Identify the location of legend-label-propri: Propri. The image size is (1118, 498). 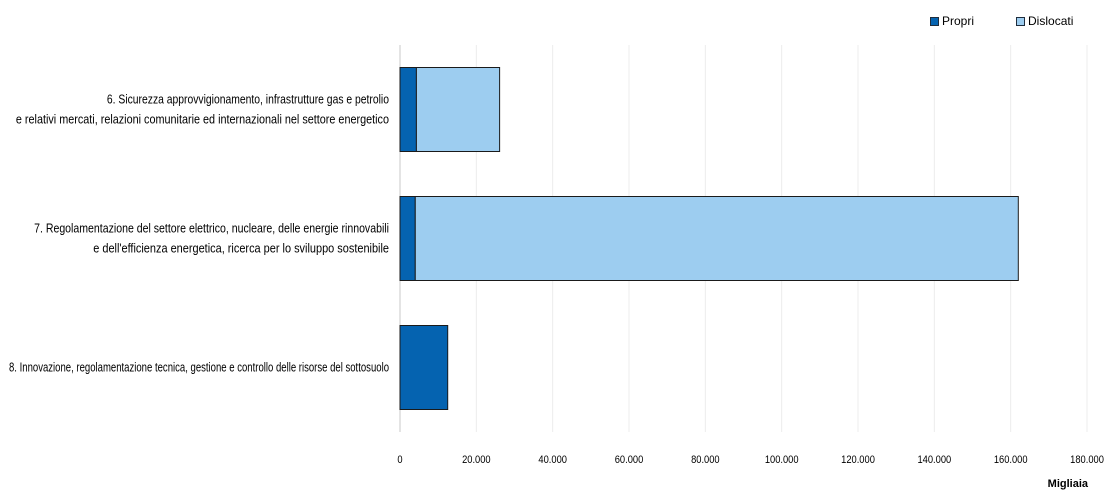
(958, 21).